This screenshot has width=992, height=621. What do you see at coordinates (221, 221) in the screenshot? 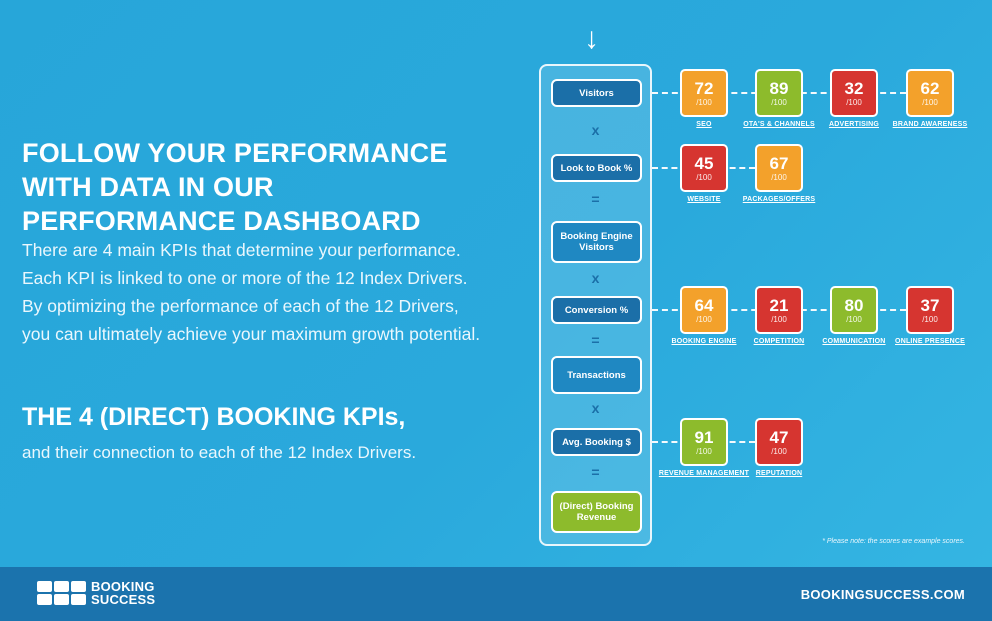
I see `headline-line: PERFORMANCE DASHBOARD` at bounding box center [221, 221].